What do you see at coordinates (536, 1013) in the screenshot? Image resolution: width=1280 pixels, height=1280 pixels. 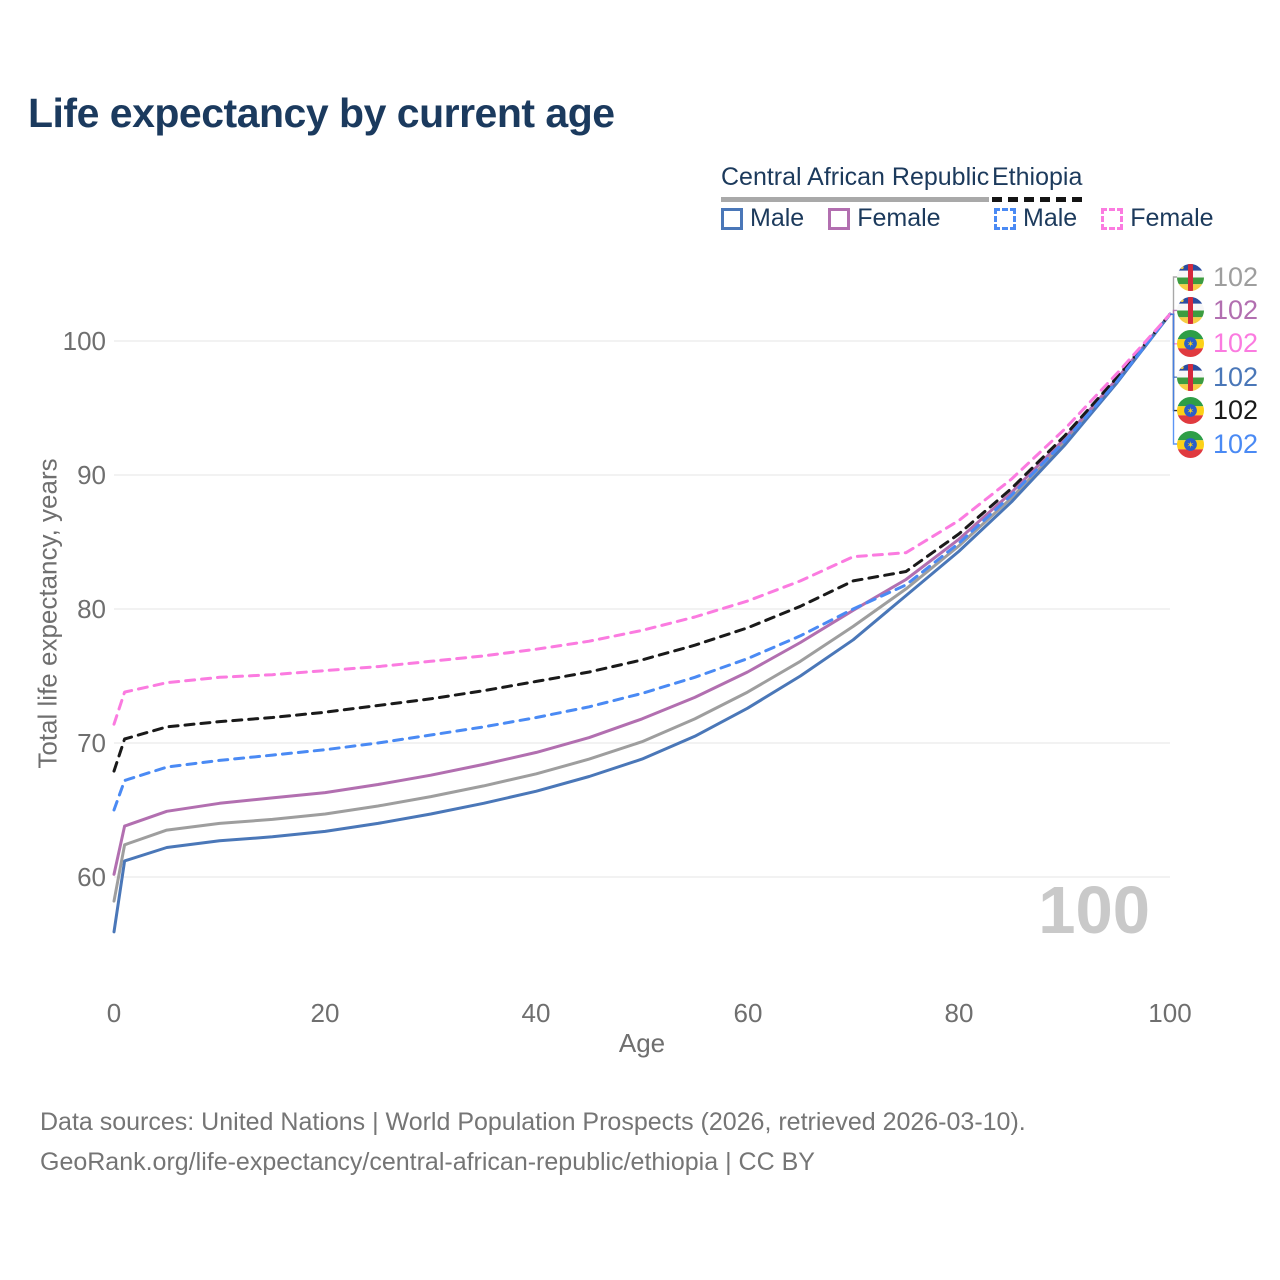 I see `x-tick-label: 40` at bounding box center [536, 1013].